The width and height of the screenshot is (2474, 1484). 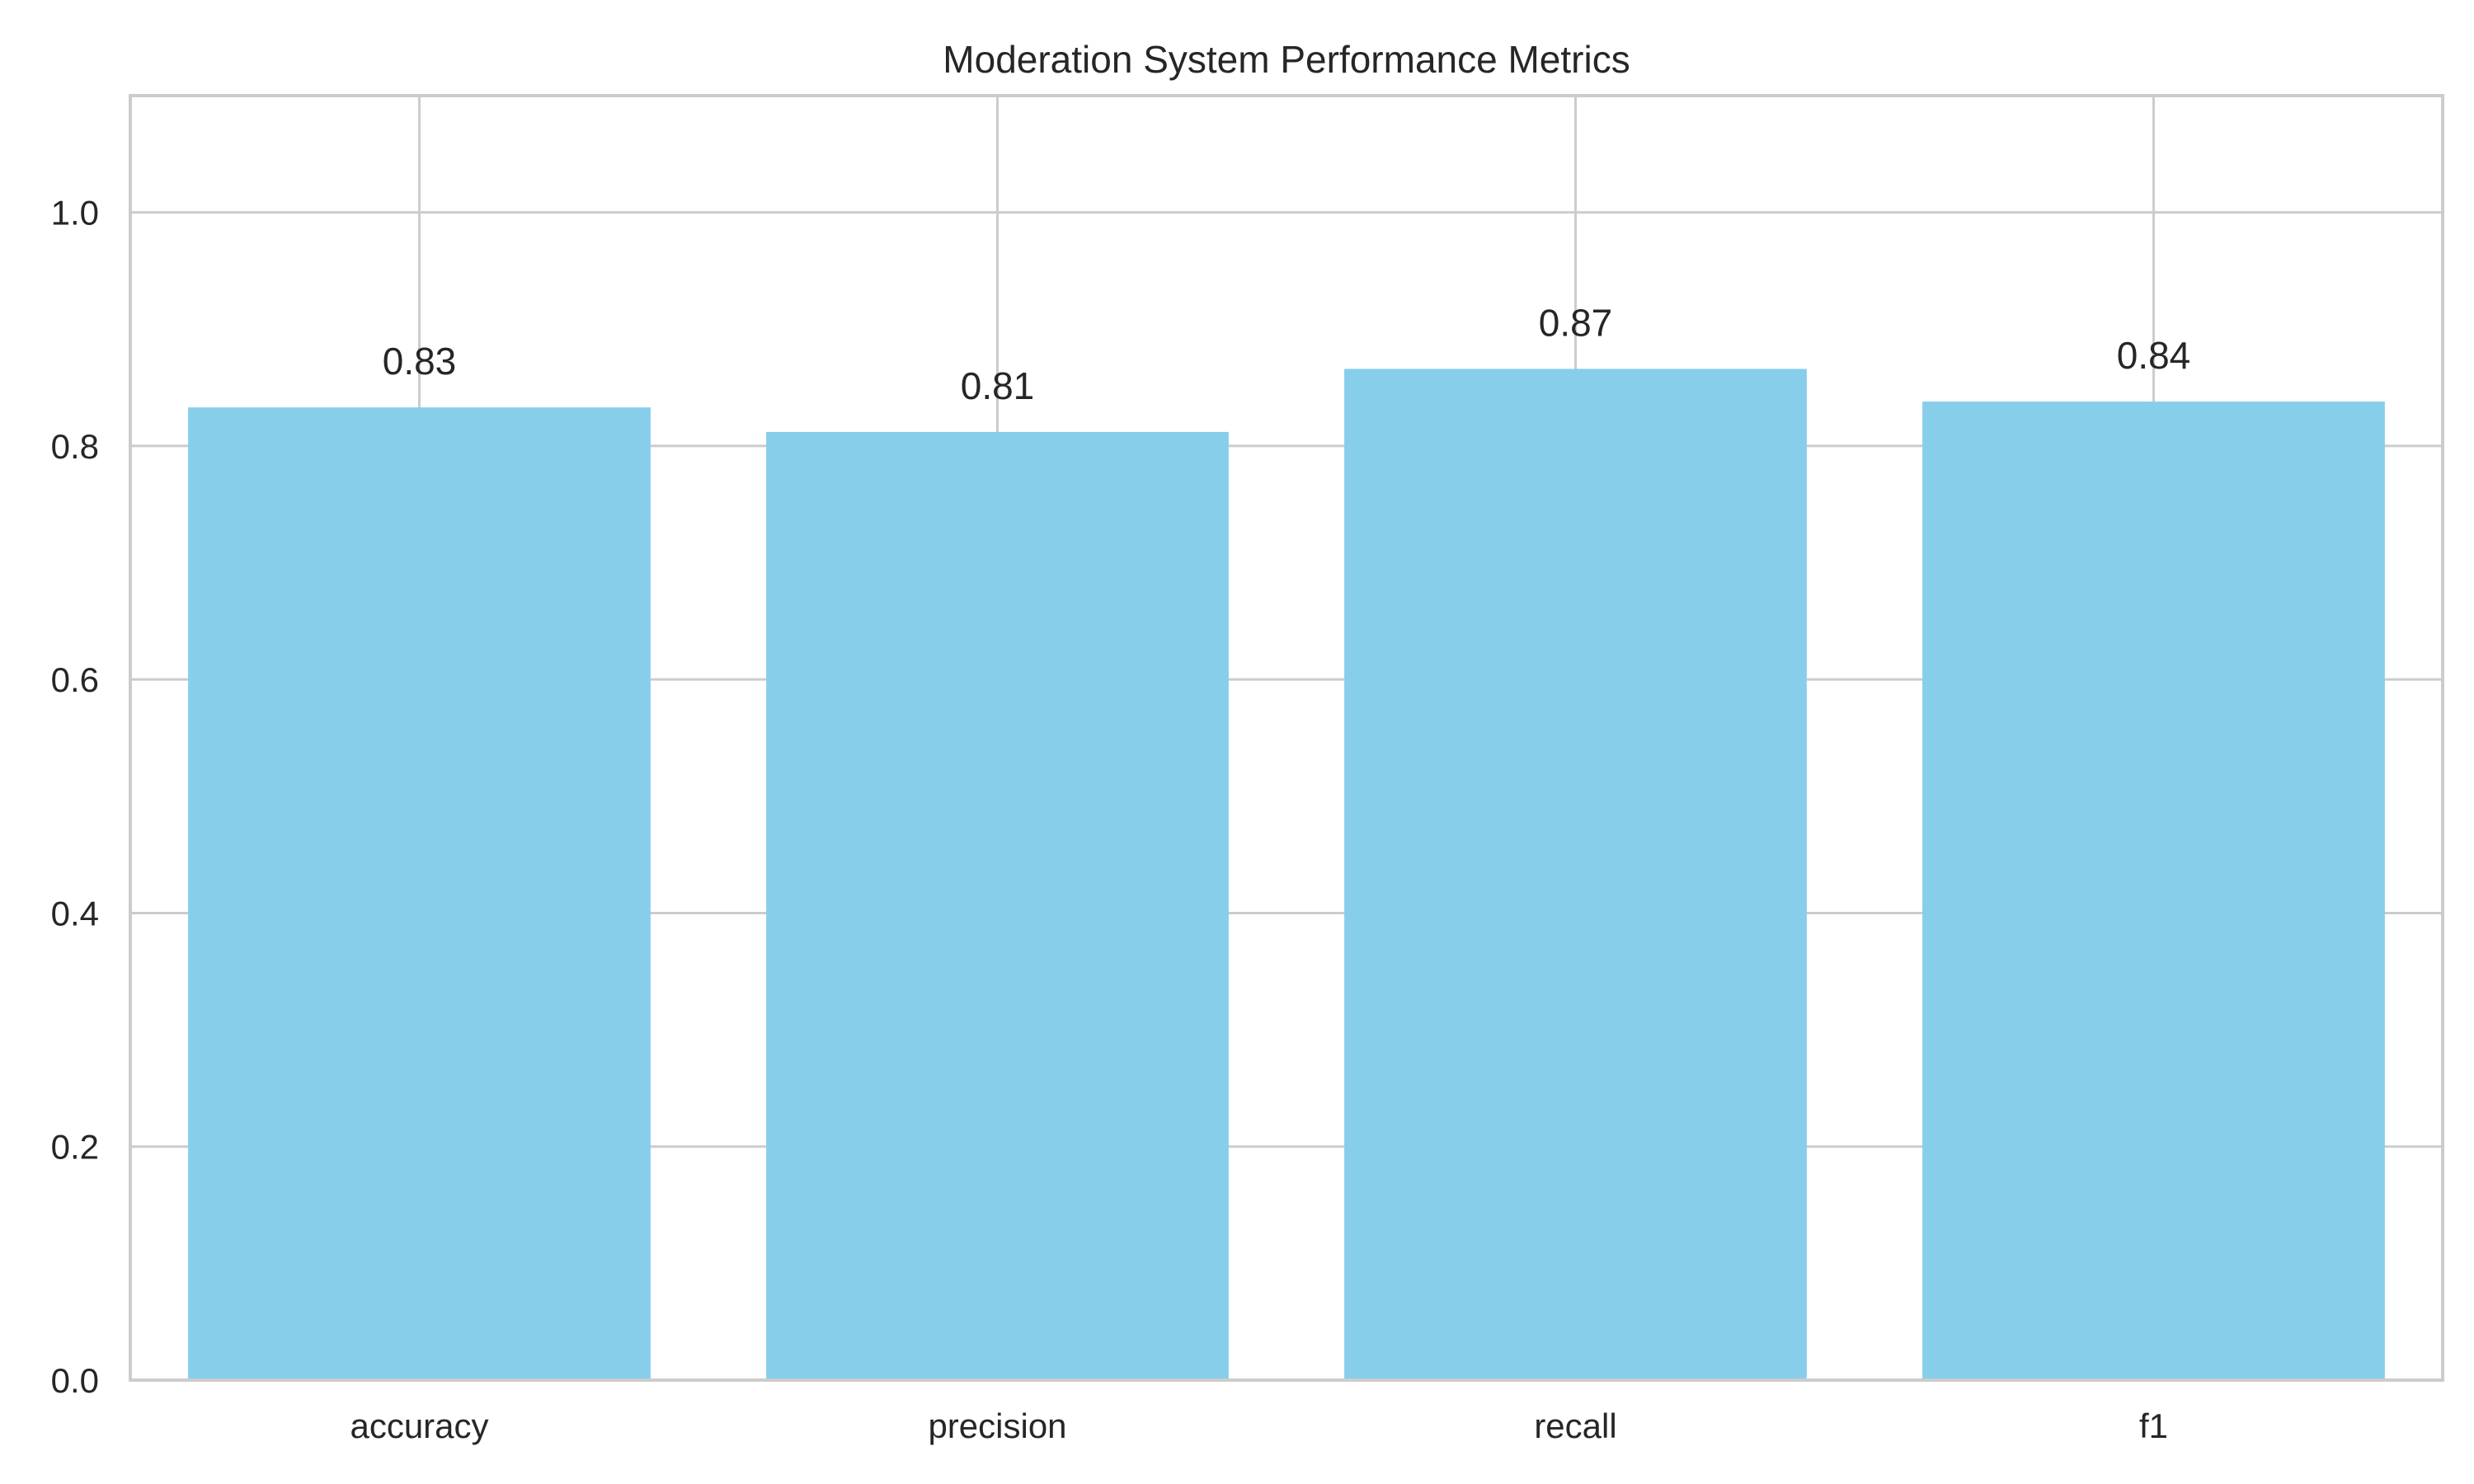 What do you see at coordinates (75, 679) in the screenshot?
I see `y-tick-label: 0.6` at bounding box center [75, 679].